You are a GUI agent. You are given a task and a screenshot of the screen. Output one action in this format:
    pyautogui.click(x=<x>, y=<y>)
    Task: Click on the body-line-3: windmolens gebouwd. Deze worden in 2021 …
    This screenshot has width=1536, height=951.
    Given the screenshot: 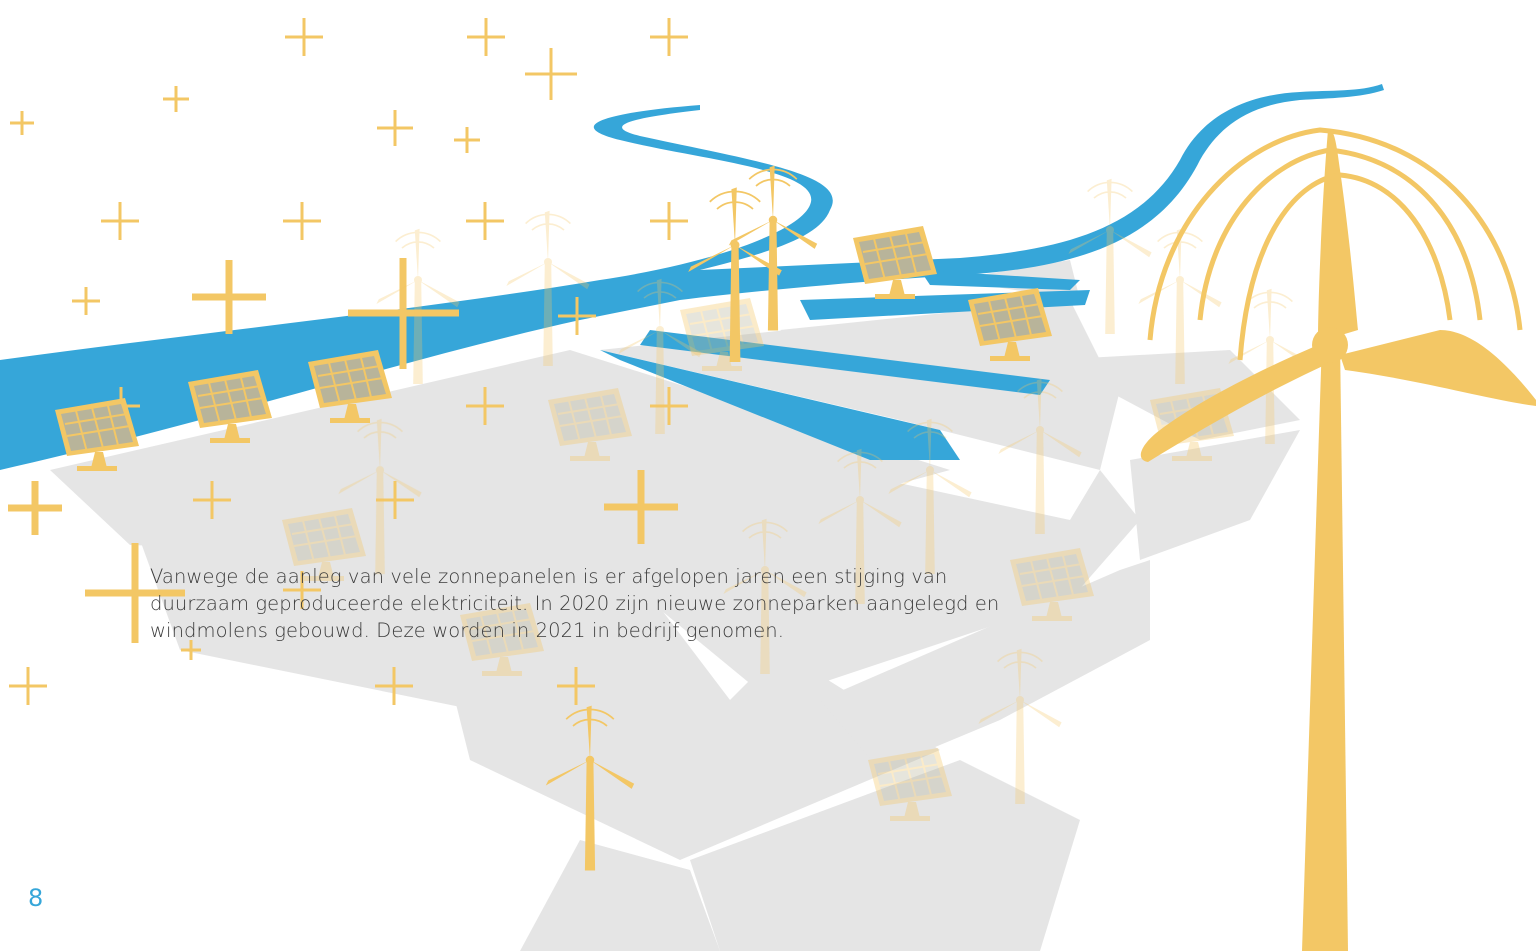 What is the action you would take?
    pyautogui.click(x=467, y=630)
    